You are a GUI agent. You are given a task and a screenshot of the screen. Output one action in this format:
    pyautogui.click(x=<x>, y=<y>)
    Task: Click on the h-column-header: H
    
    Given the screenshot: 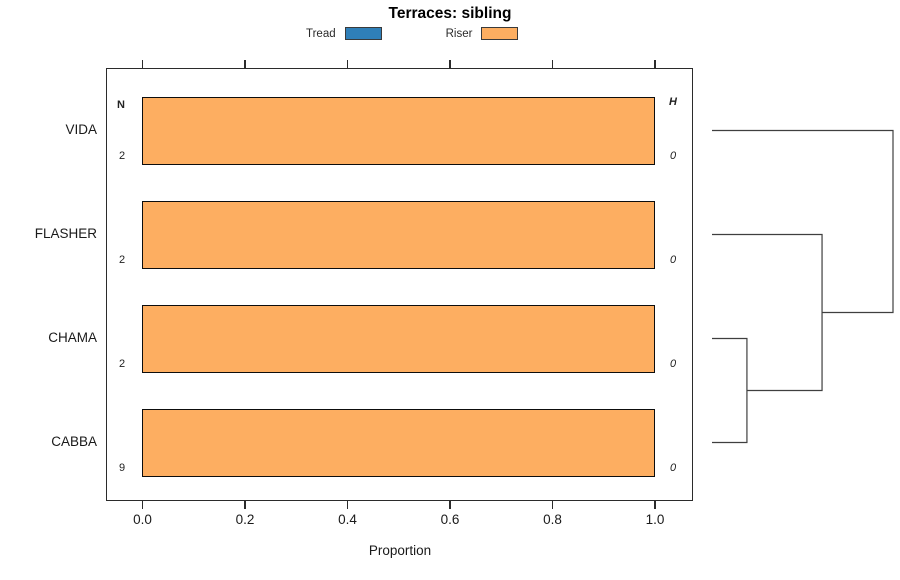 What is the action you would take?
    pyautogui.click(x=673, y=102)
    